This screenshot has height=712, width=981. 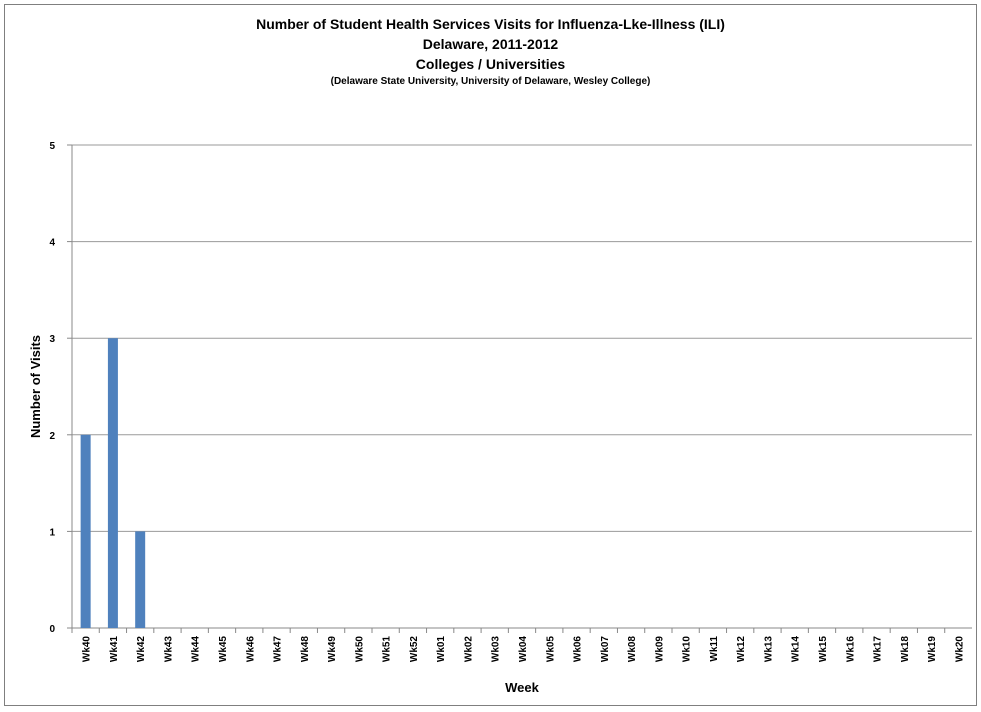 What do you see at coordinates (714, 649) in the screenshot?
I see `x-tick-label: Wk11` at bounding box center [714, 649].